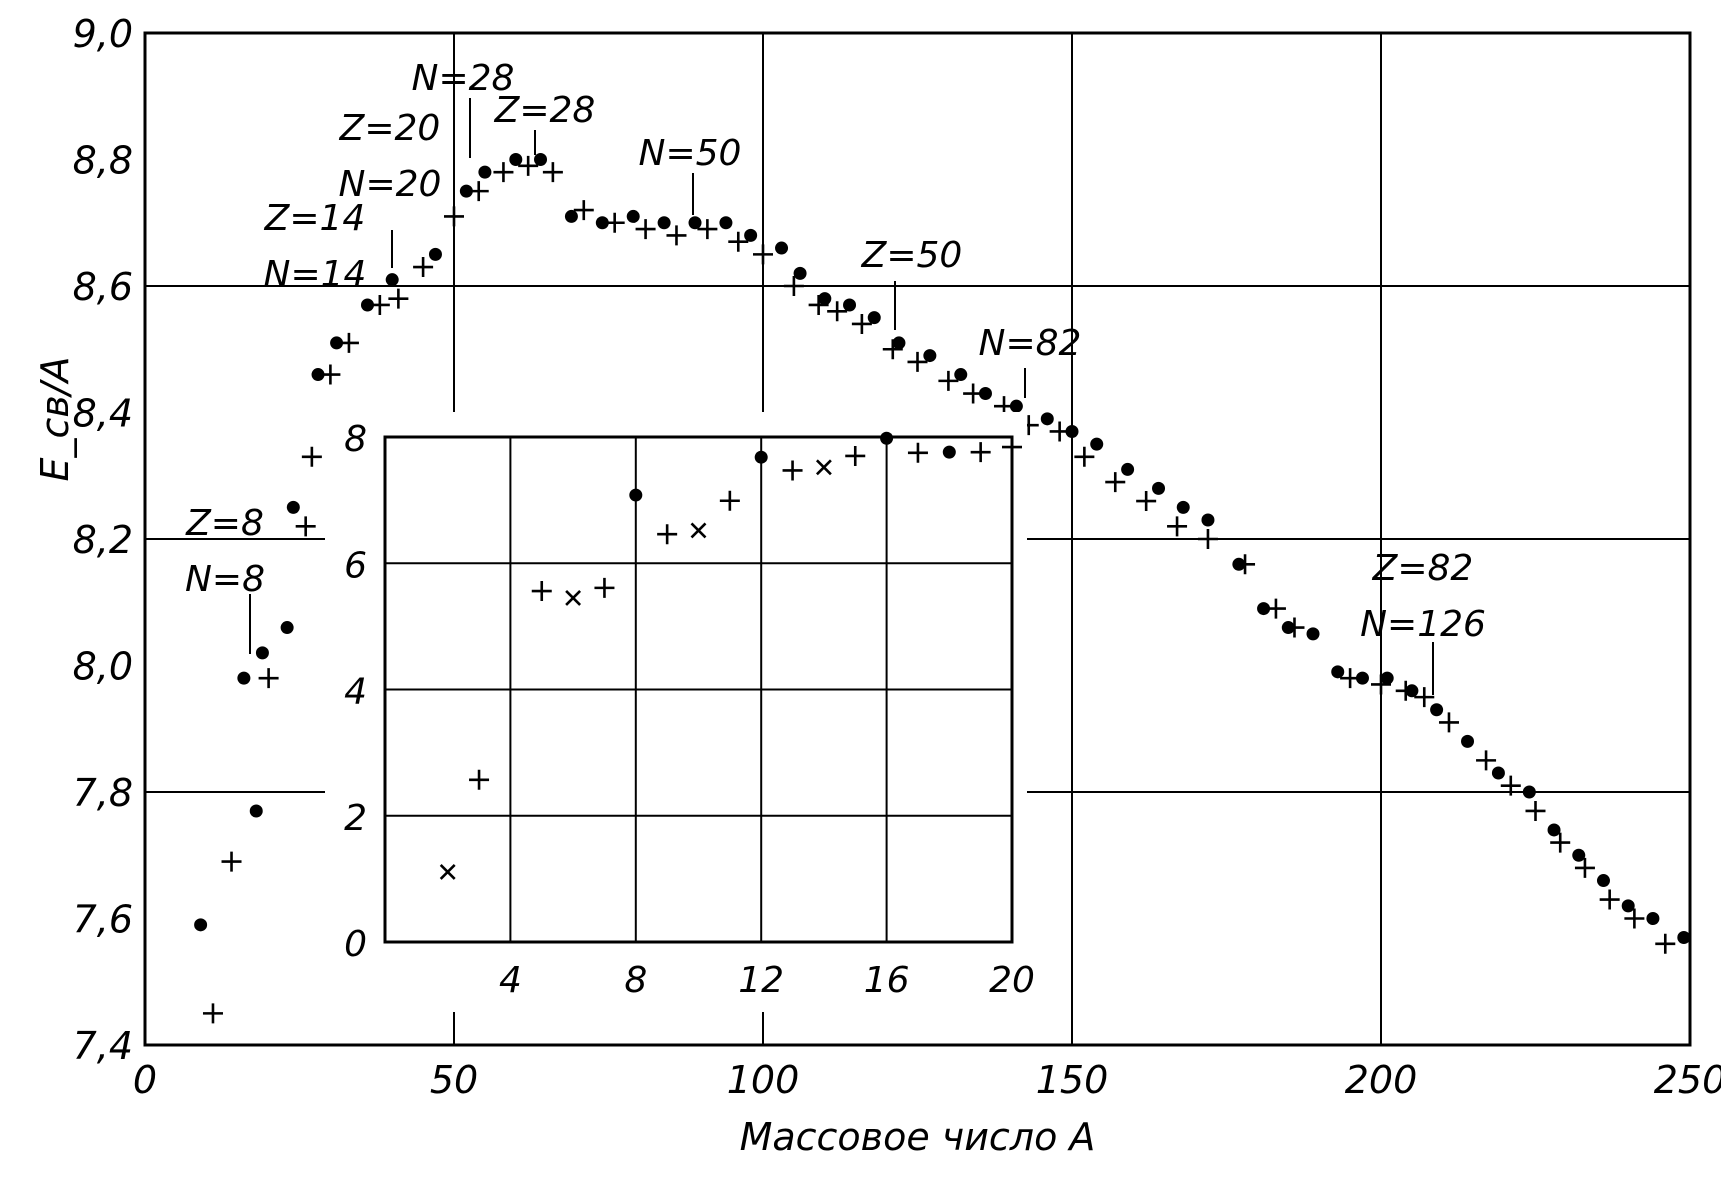 The width and height of the screenshot is (1721, 1182). I want to click on main-y-tick-label: 8,0, so click(103, 667).